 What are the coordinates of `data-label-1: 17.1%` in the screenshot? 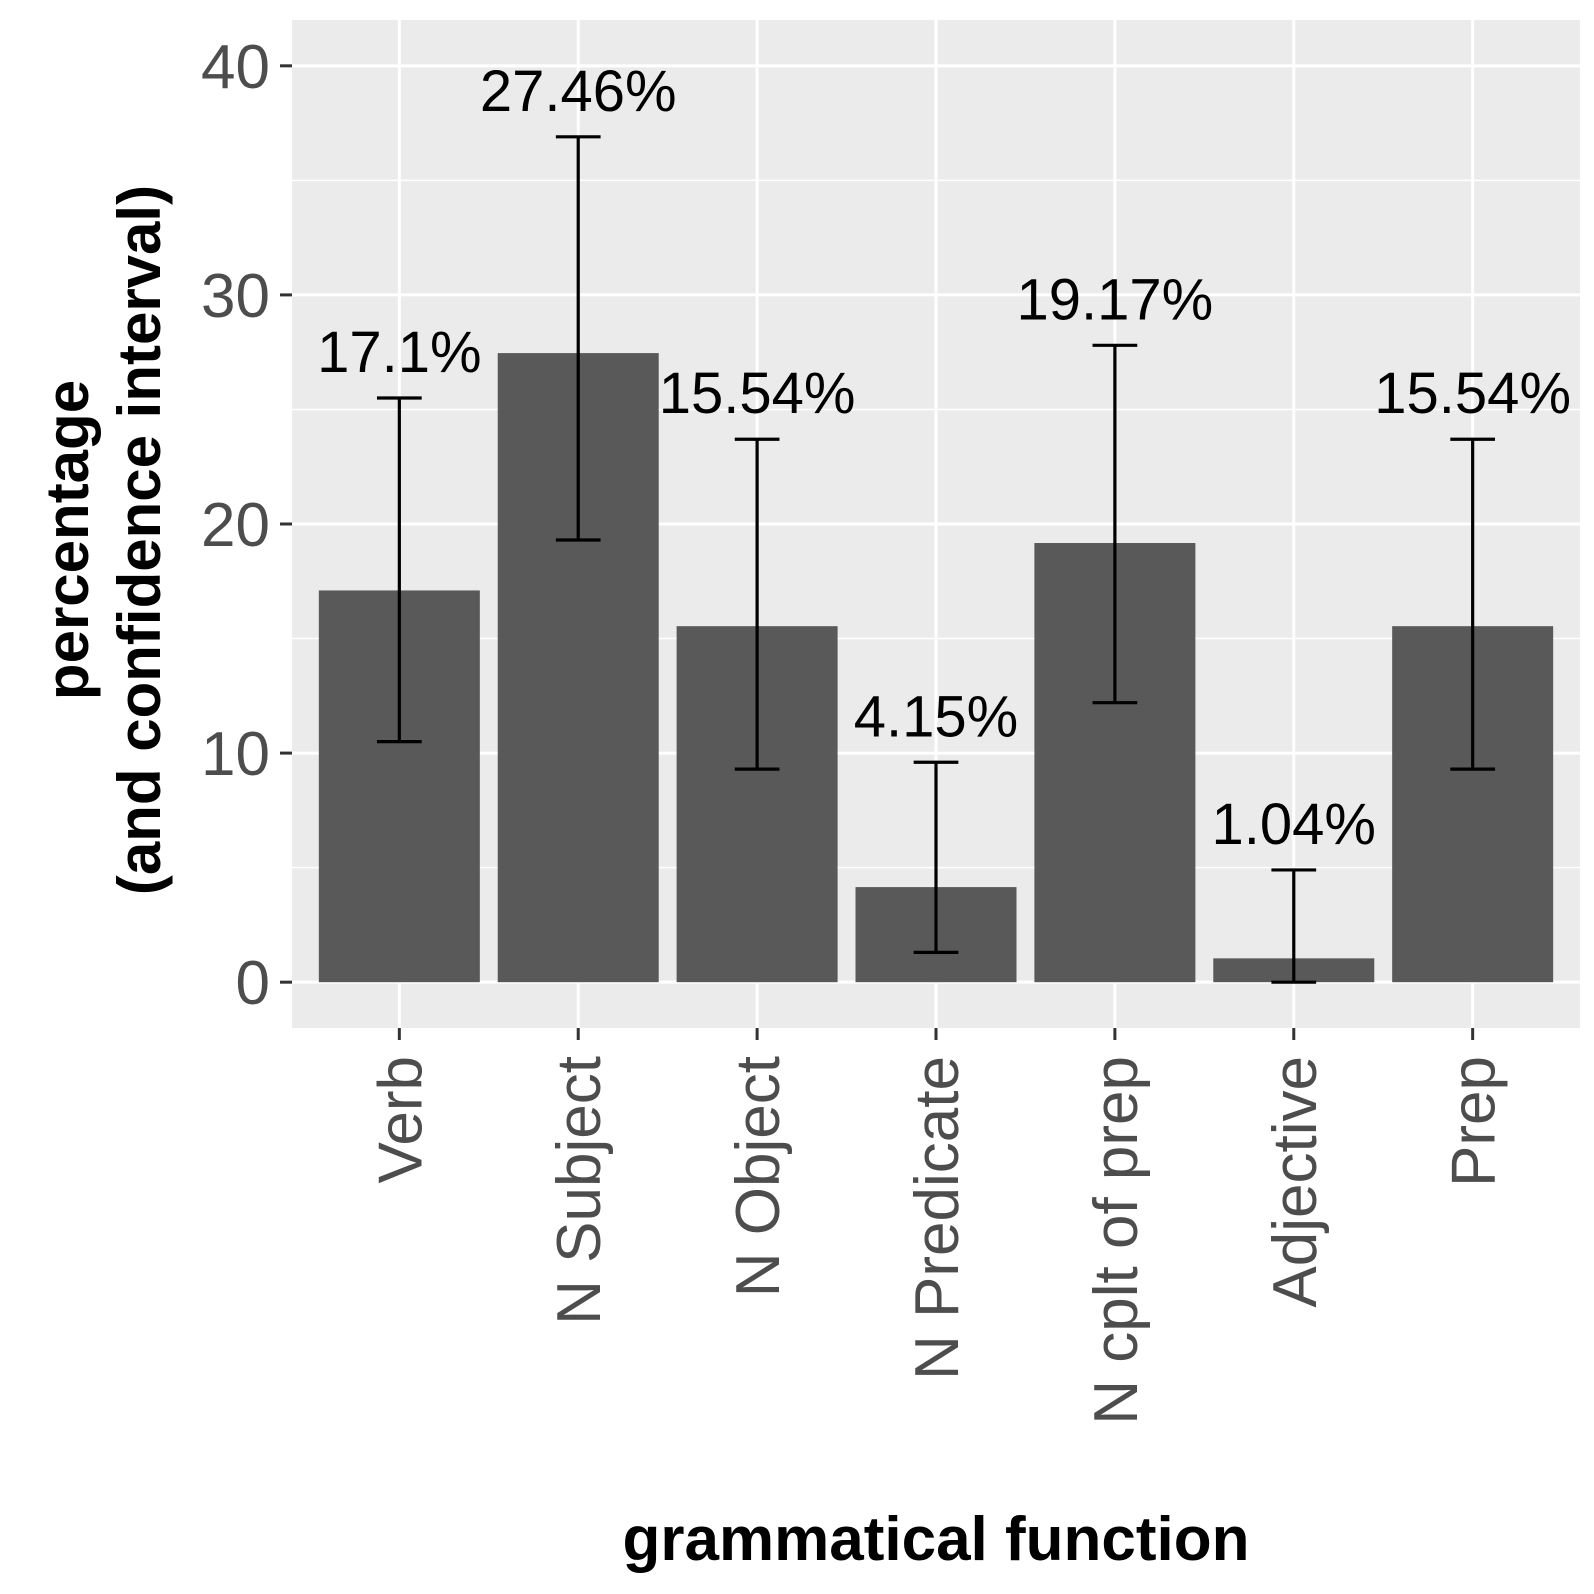 It's located at (399, 352).